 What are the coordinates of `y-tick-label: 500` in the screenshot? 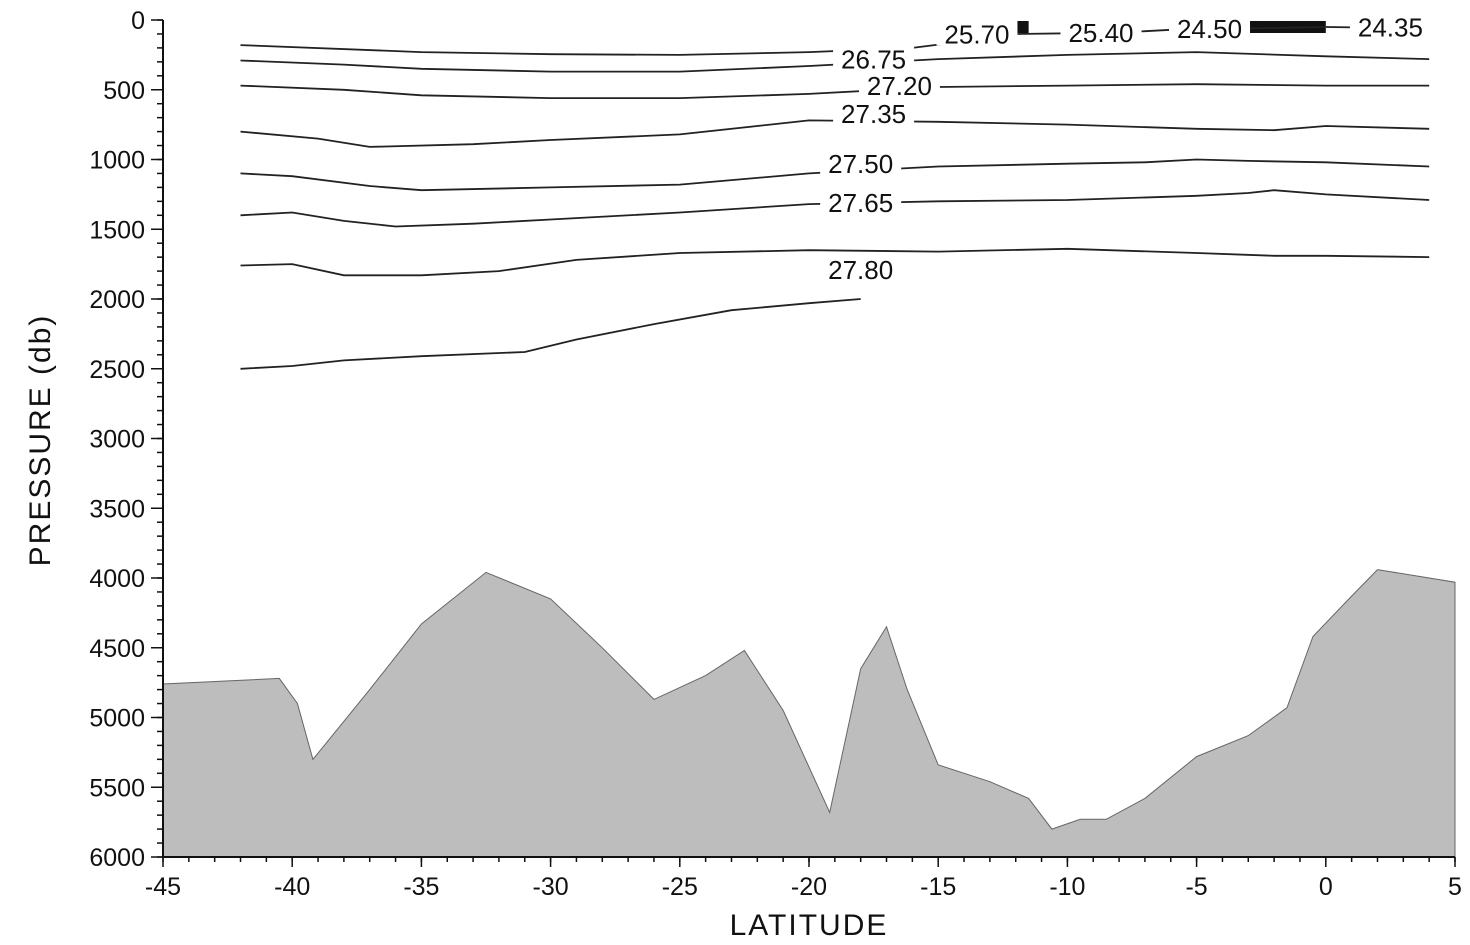 It's located at (124, 91).